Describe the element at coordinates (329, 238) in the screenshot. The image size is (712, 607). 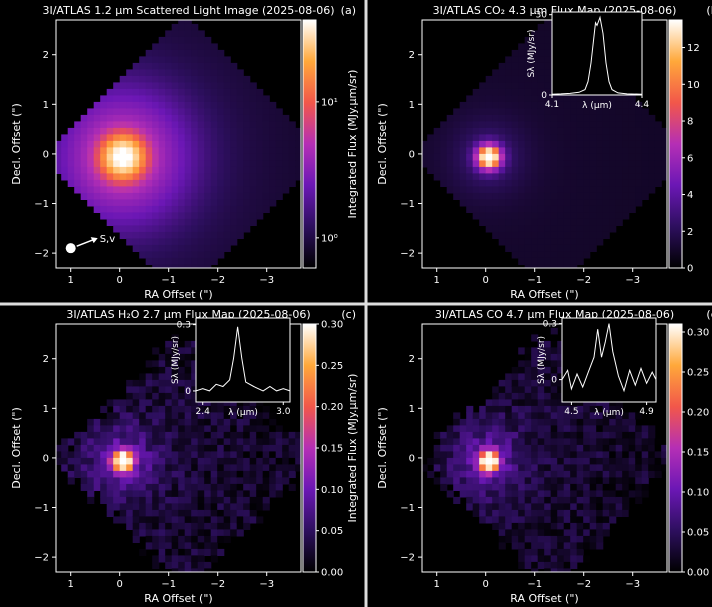
I see `colorbar-tick-label: 10⁰` at that location.